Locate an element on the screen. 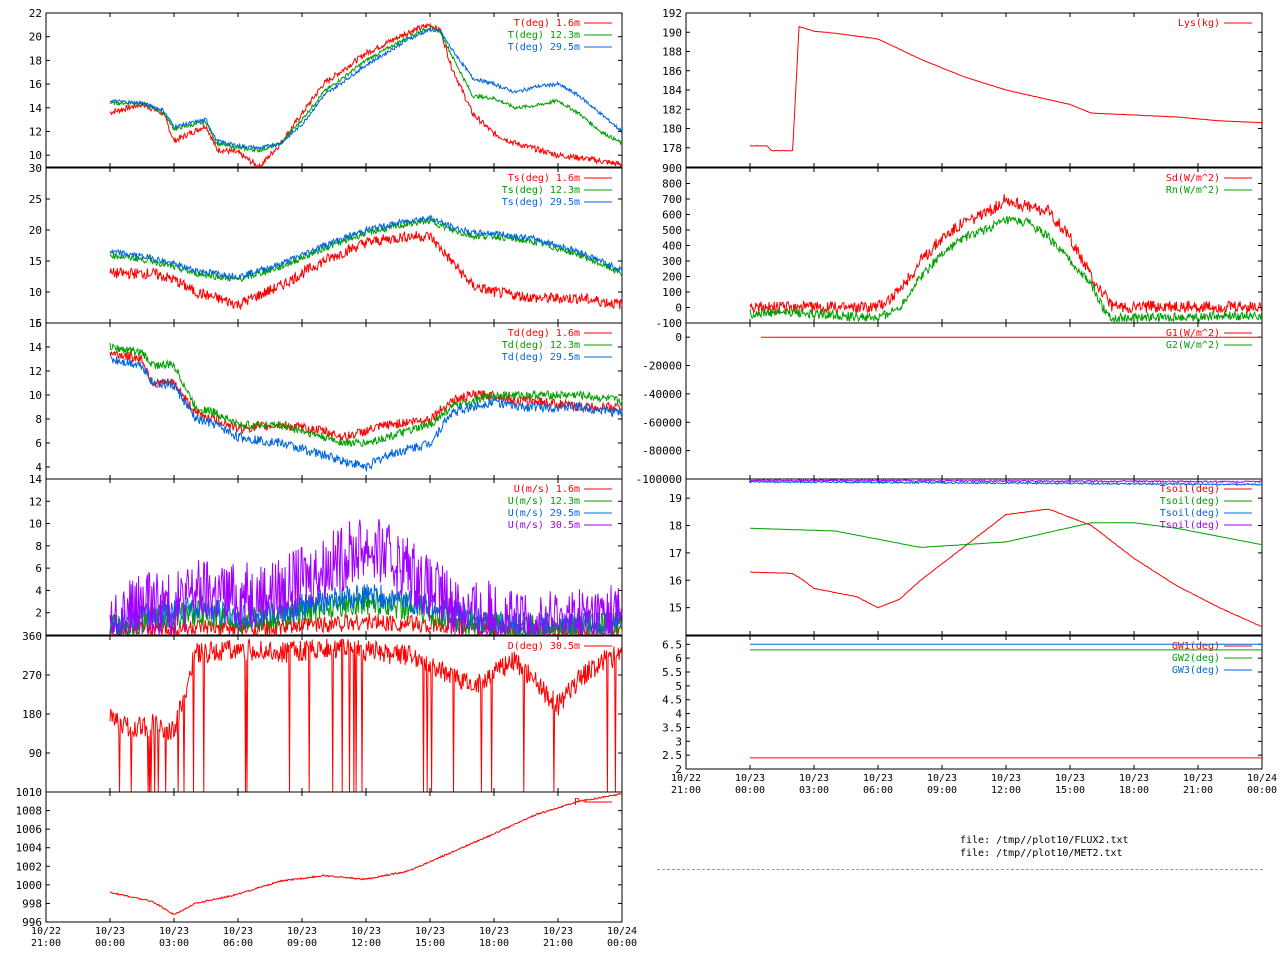 This screenshot has height=960, width=1280. ytick-label: 20 is located at coordinates (35, 37).